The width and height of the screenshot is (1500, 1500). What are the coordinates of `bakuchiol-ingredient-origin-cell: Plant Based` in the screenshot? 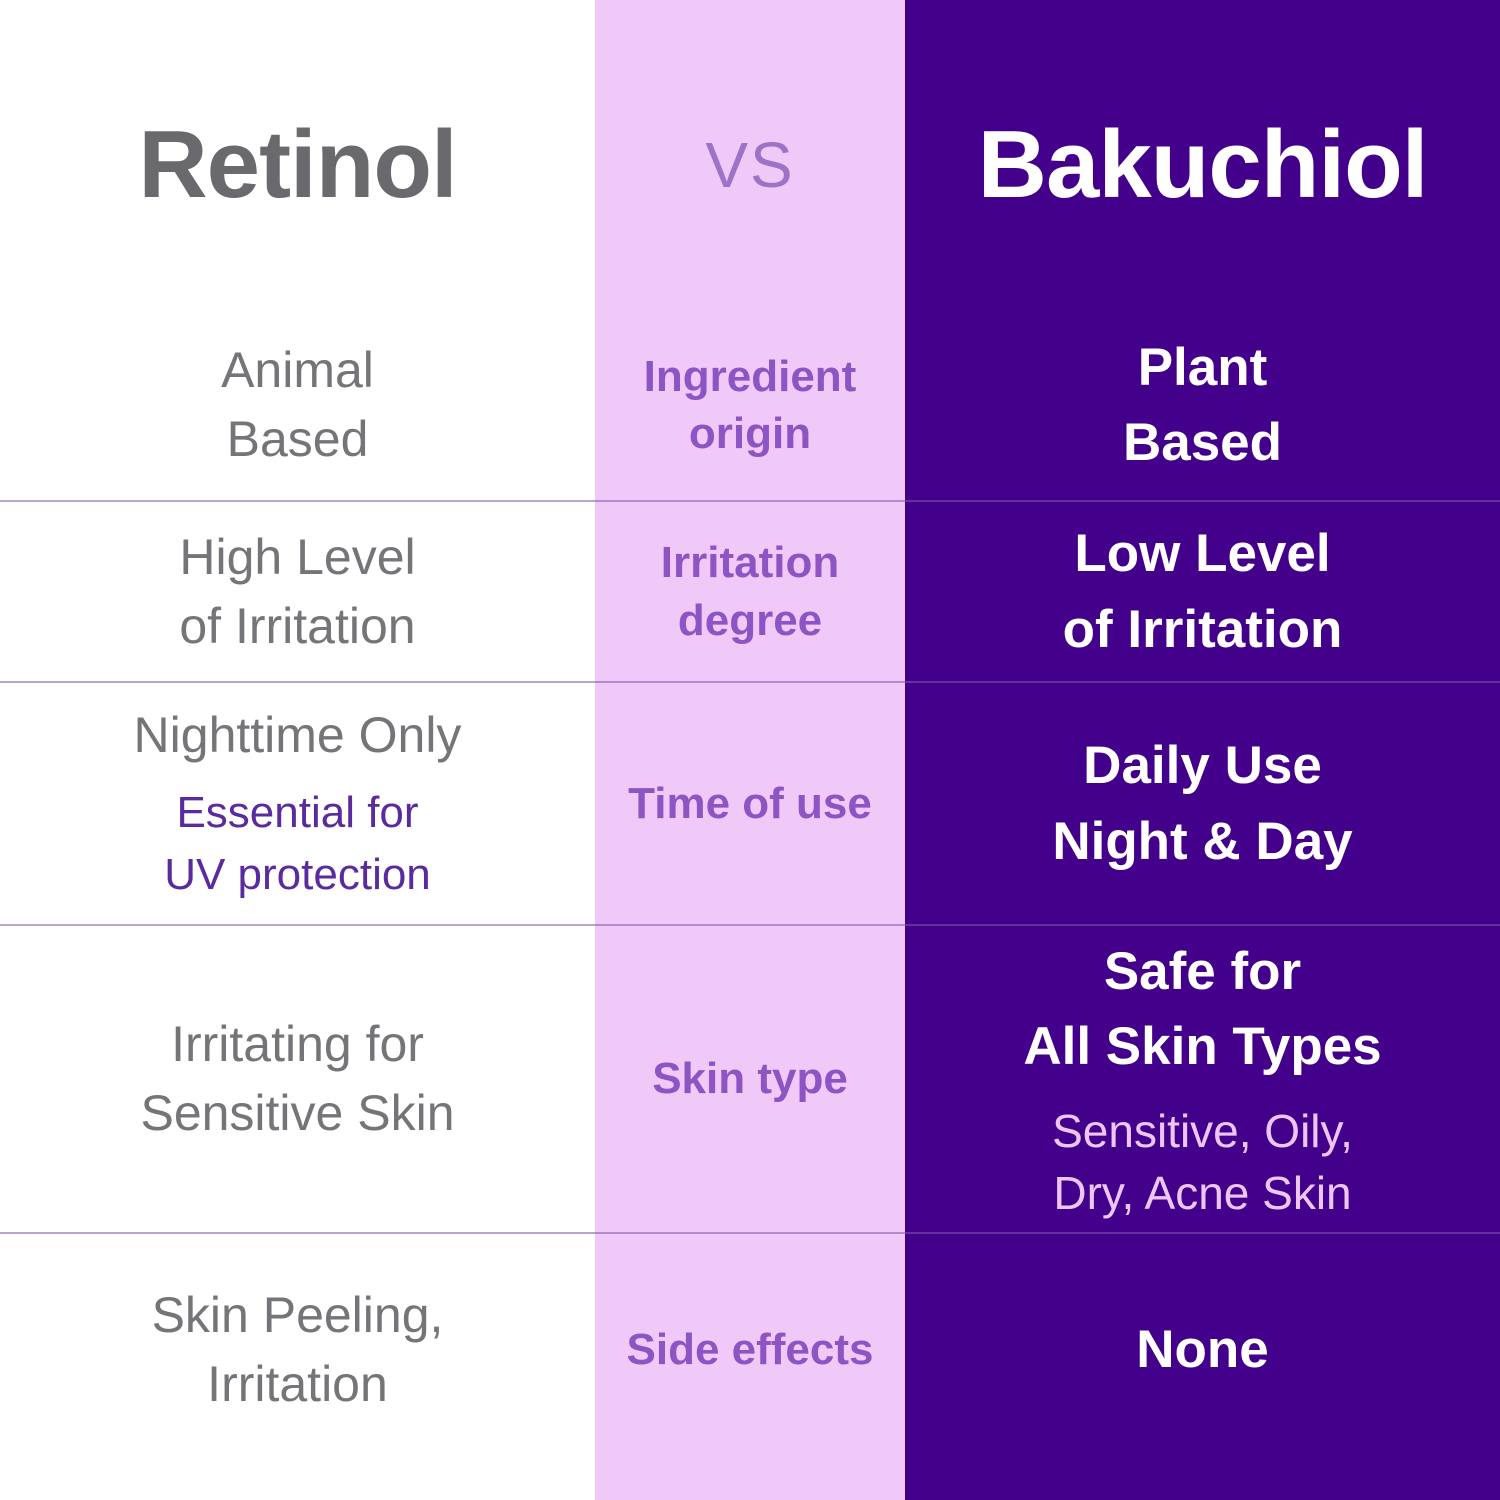 It's located at (1202, 415).